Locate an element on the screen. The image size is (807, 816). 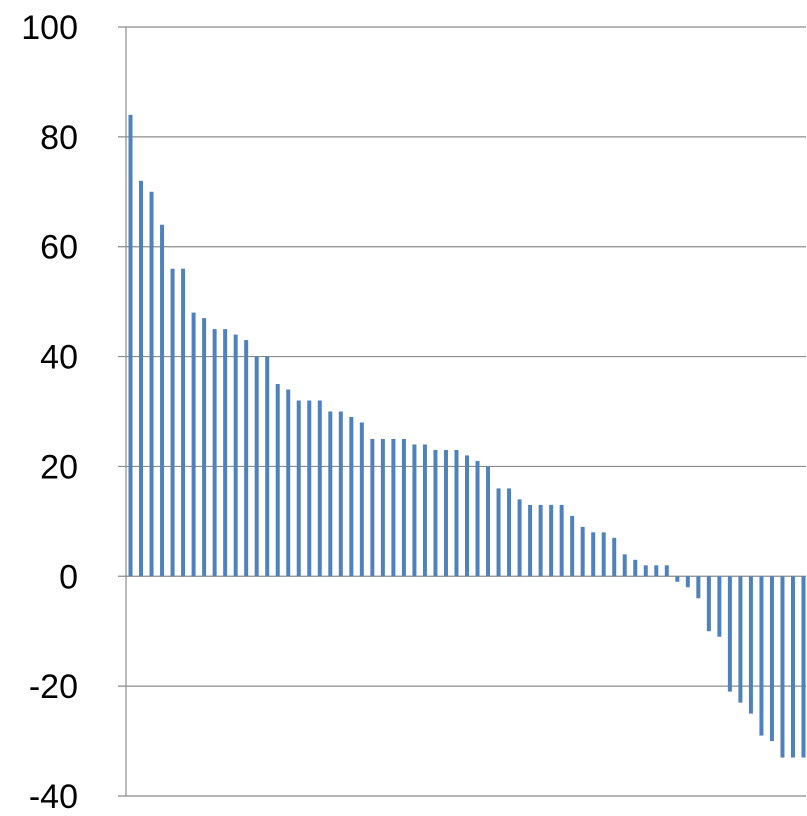
y-tick-label: 100 is located at coordinates (49, 28).